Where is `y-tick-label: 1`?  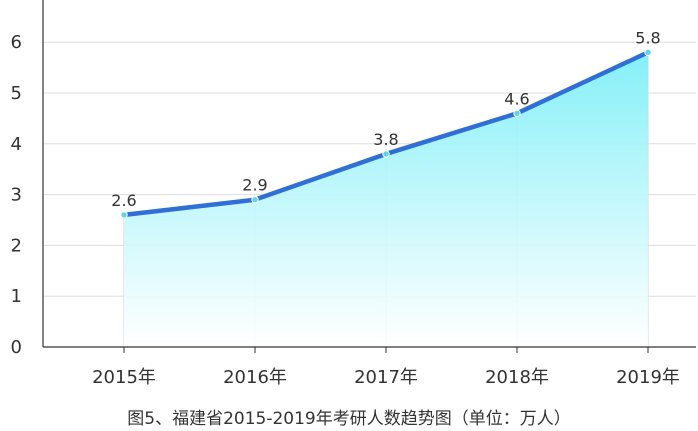
y-tick-label: 1 is located at coordinates (16, 296).